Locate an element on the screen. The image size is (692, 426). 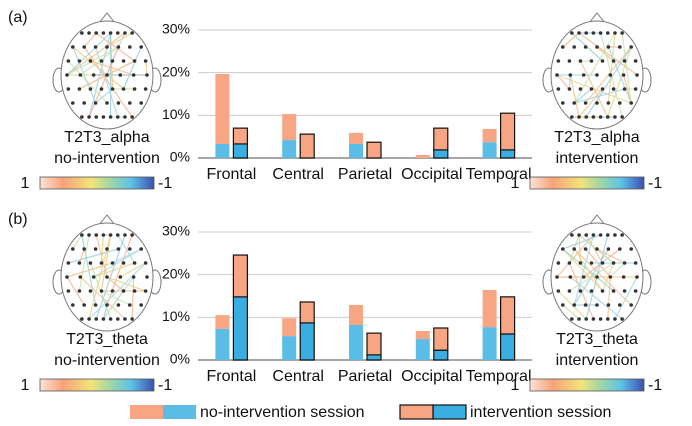
map-title: T2T3_theta is located at coordinates (597, 339).